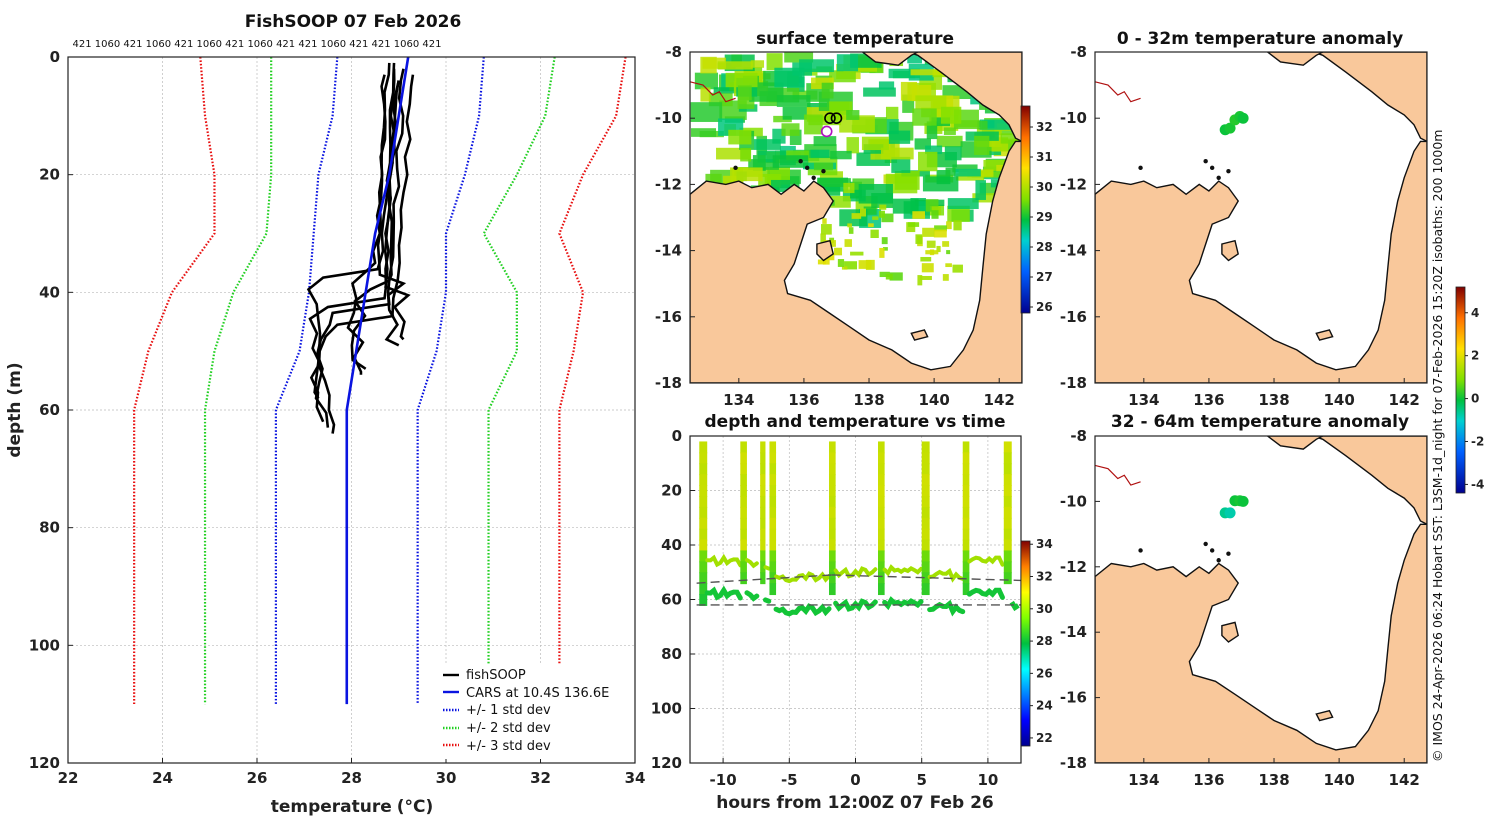  Describe the element at coordinates (49, 175) in the screenshot. I see `profile-y-tick-label: 20` at that location.